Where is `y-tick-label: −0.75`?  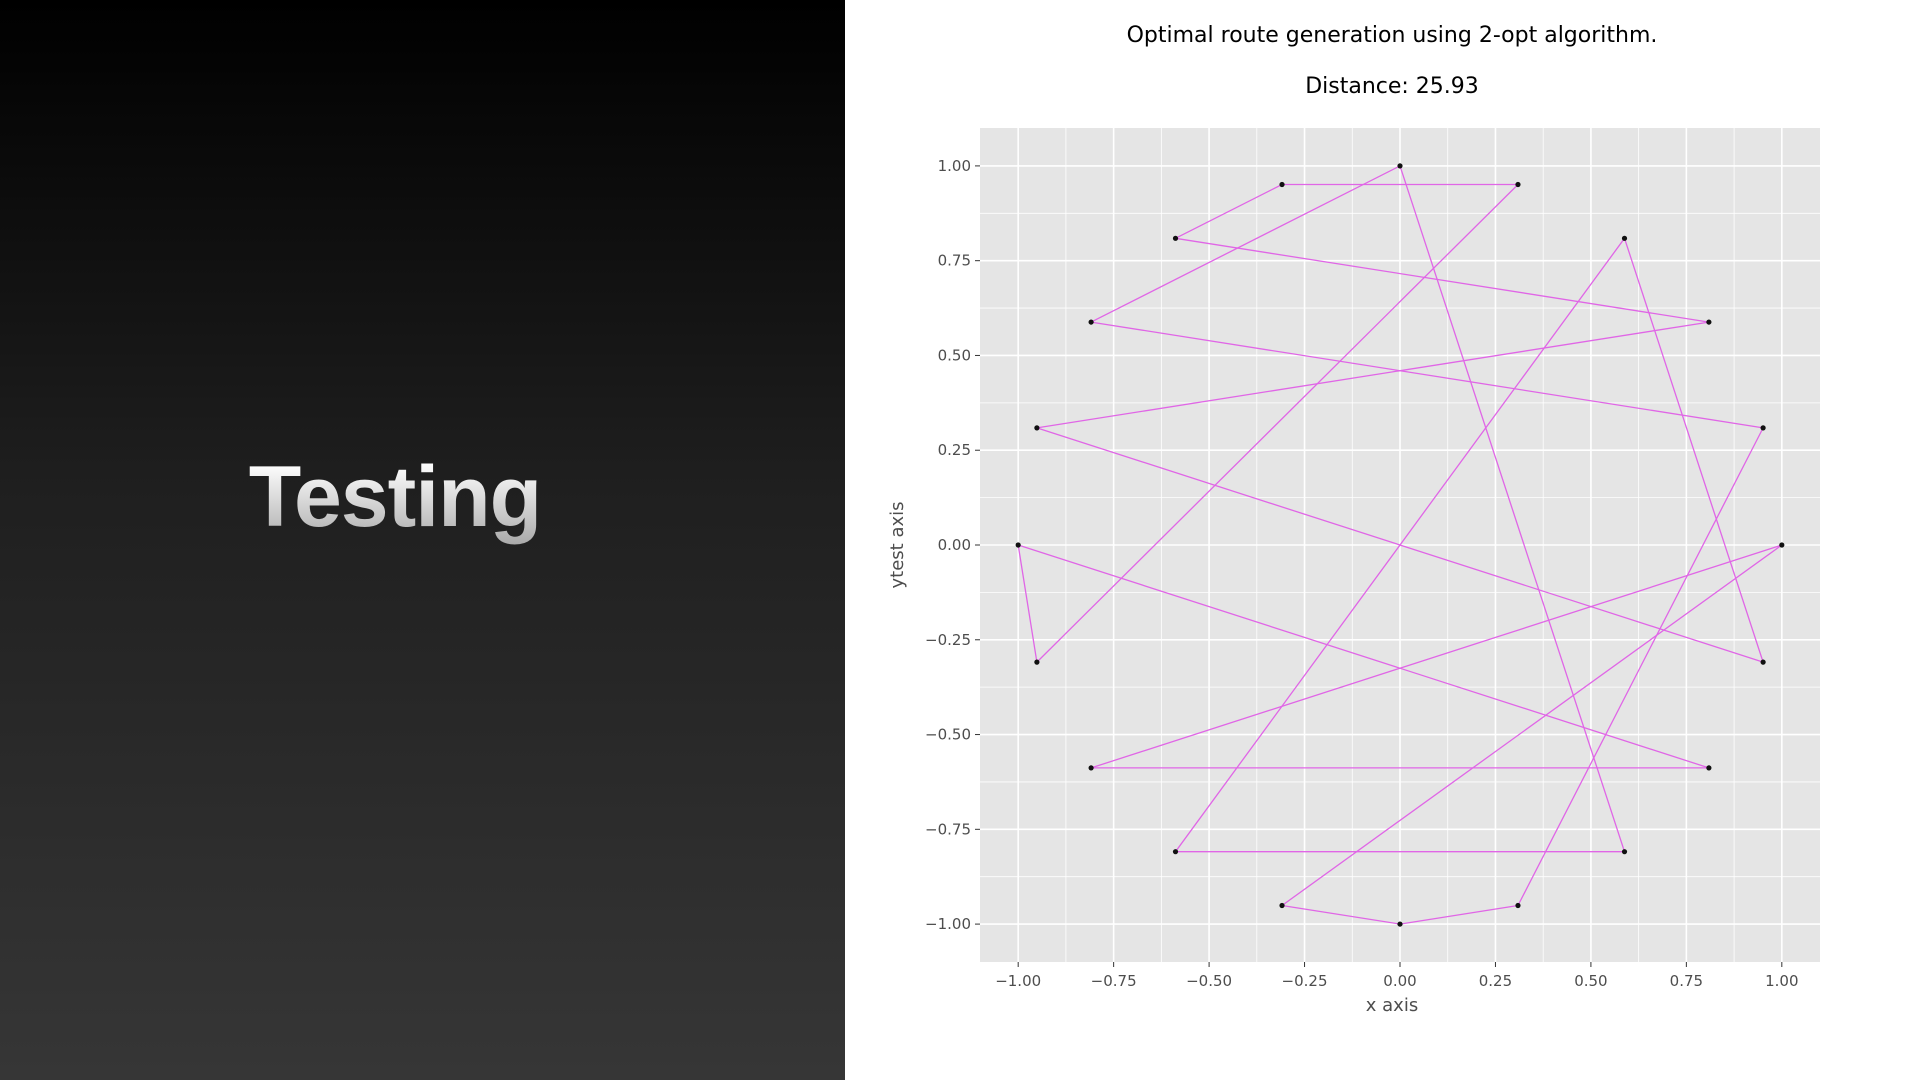 y-tick-label: −0.75 is located at coordinates (948, 829).